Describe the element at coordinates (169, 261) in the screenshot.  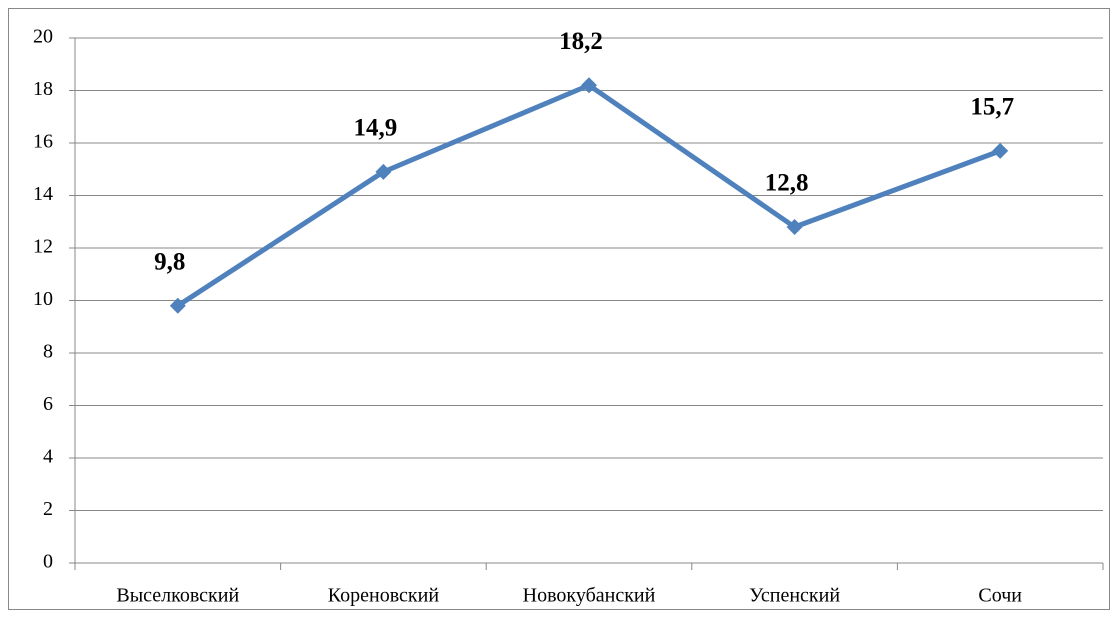
I see `data-label: 9,8` at that location.